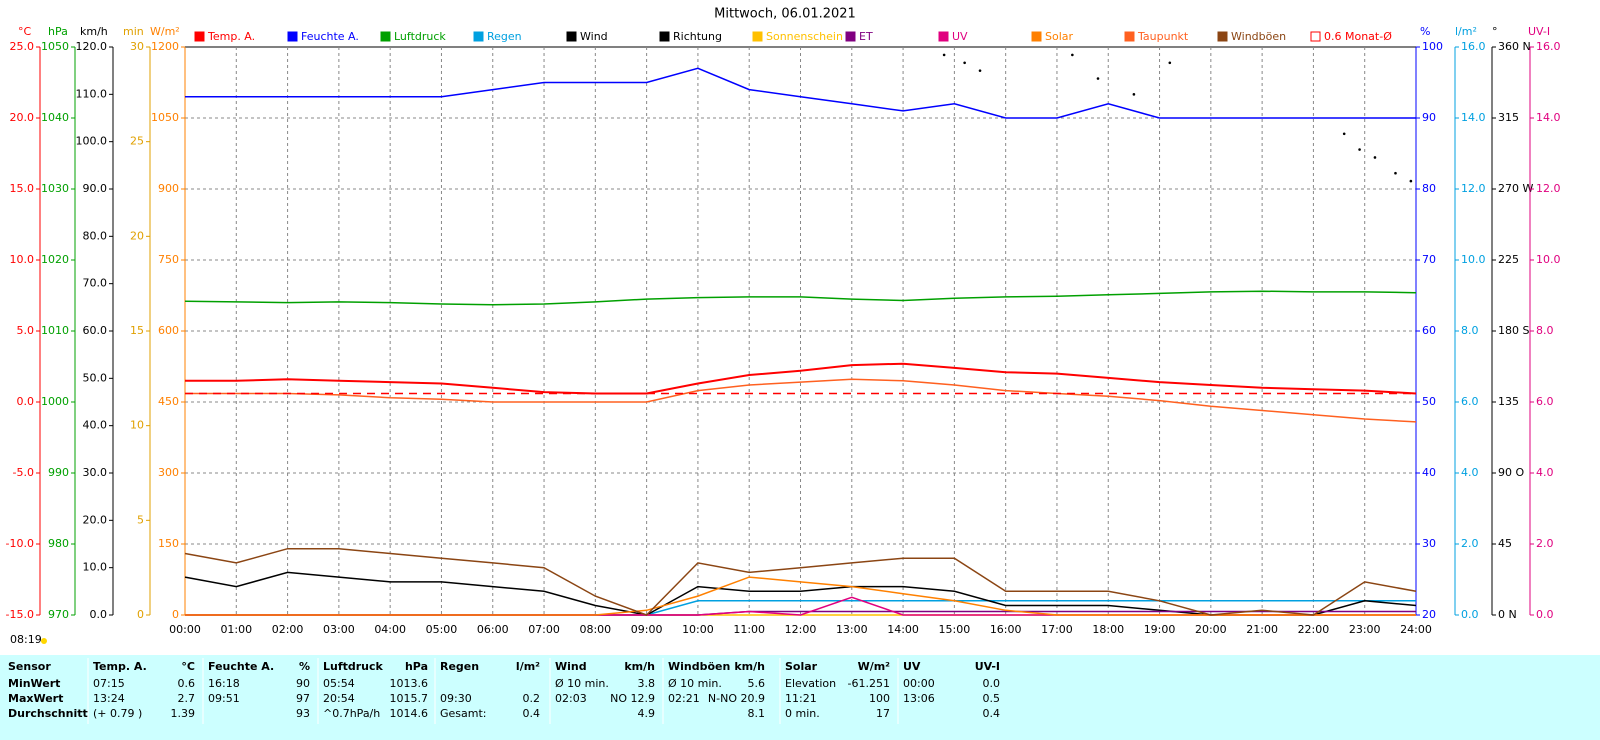 The width and height of the screenshot is (1600, 740). I want to click on table-cell: Elevation, so click(810, 683).